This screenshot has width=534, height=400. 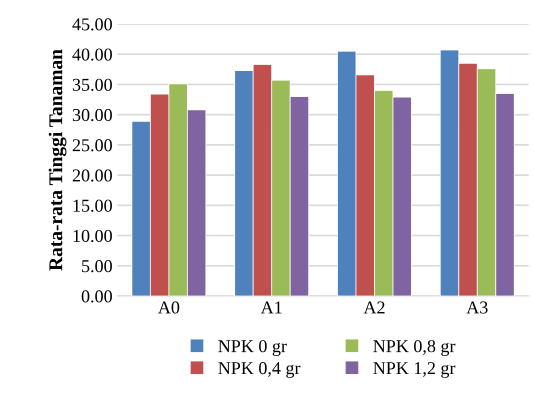 I want to click on legend-label: NPK 0,8 gr, so click(x=414, y=348).